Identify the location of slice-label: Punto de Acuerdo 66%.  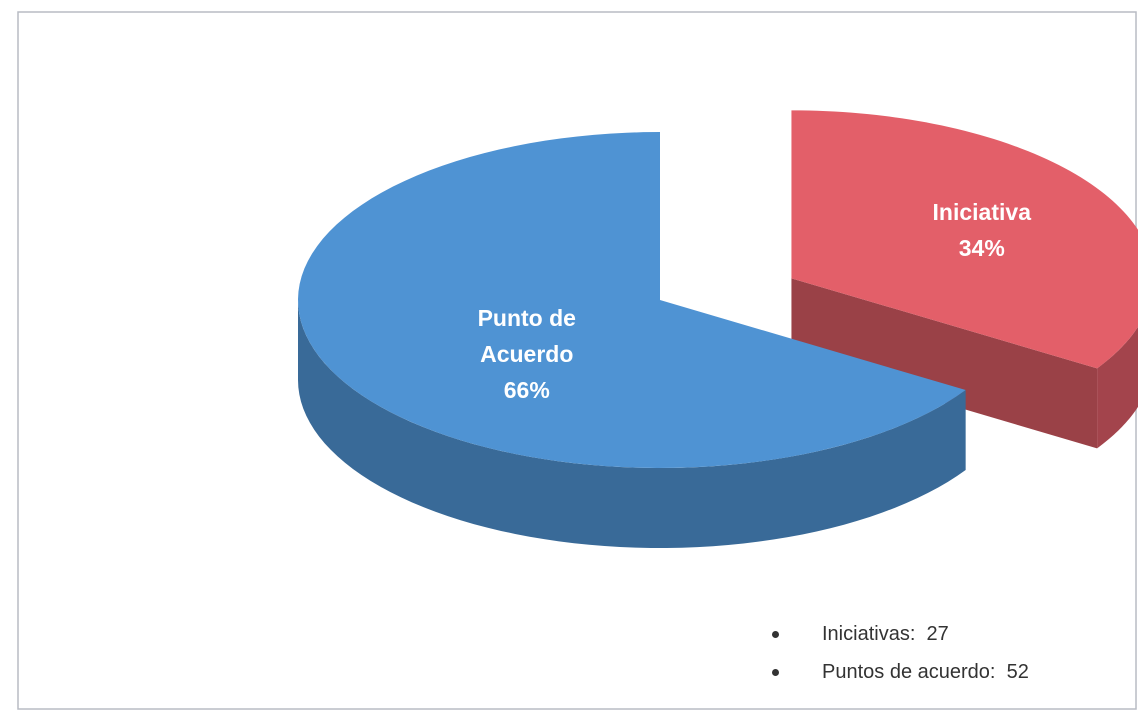
(527, 354).